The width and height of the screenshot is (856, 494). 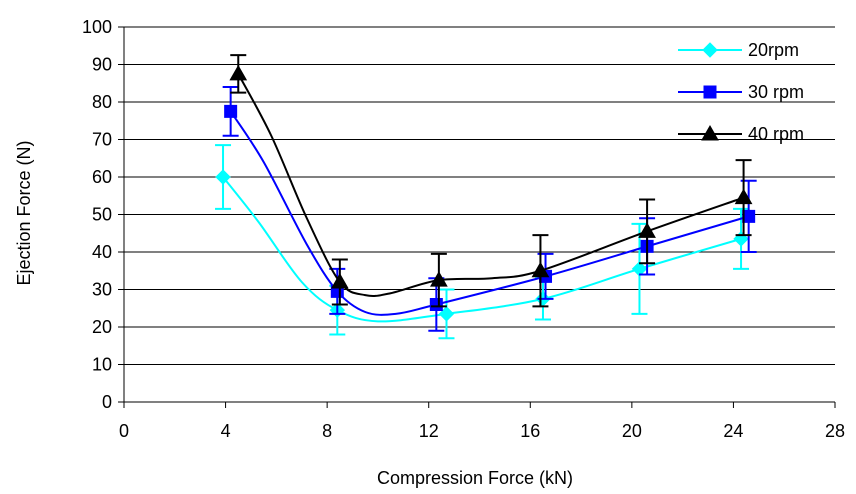 I want to click on y-axis-title: Ejection Force (N), so click(x=24, y=212).